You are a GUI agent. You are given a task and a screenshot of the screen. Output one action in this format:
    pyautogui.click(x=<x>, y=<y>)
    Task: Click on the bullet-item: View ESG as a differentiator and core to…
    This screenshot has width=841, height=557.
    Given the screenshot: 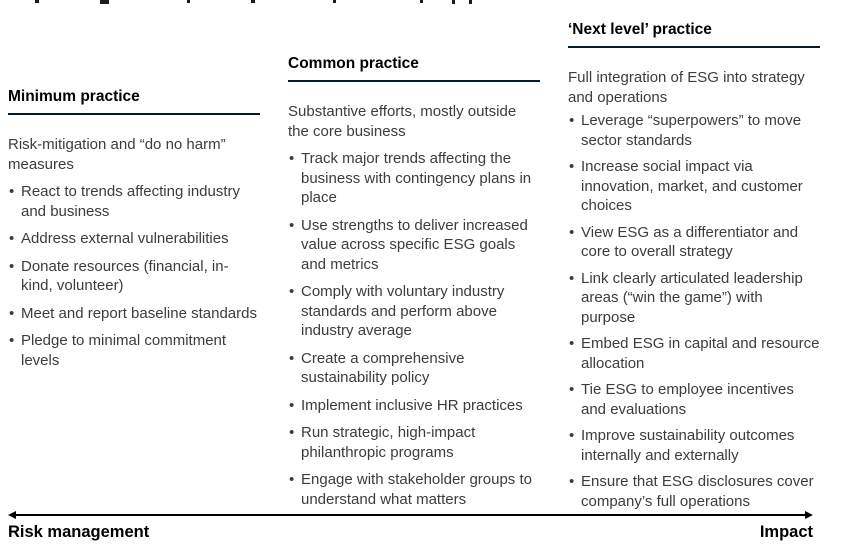 What is the action you would take?
    pyautogui.click(x=694, y=242)
    